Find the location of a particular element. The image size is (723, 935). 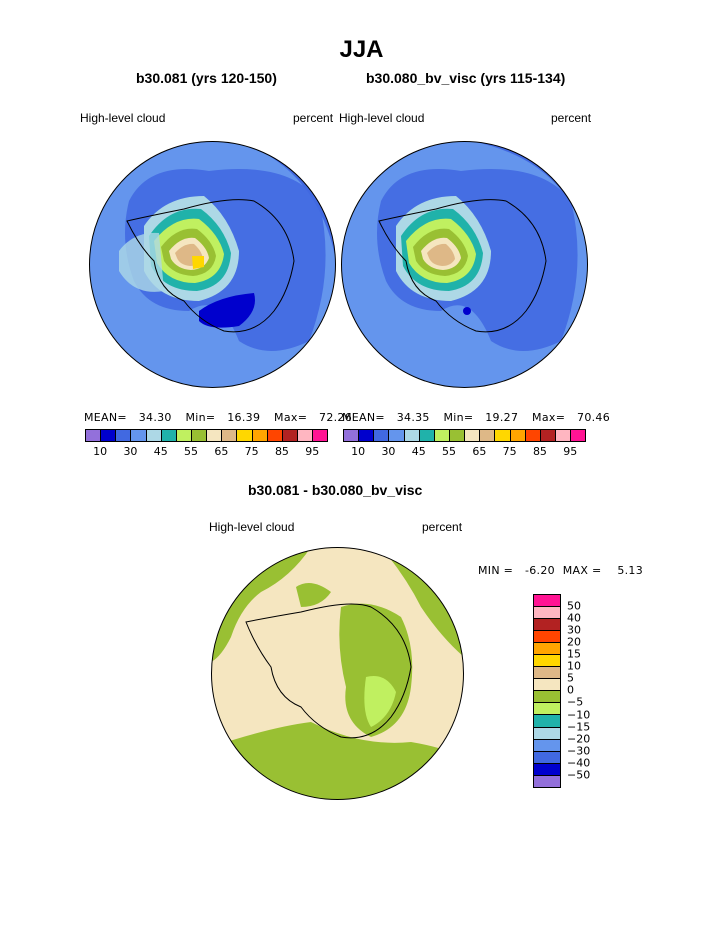

colorbar-difference-tick-label: −10 is located at coordinates (579, 714).